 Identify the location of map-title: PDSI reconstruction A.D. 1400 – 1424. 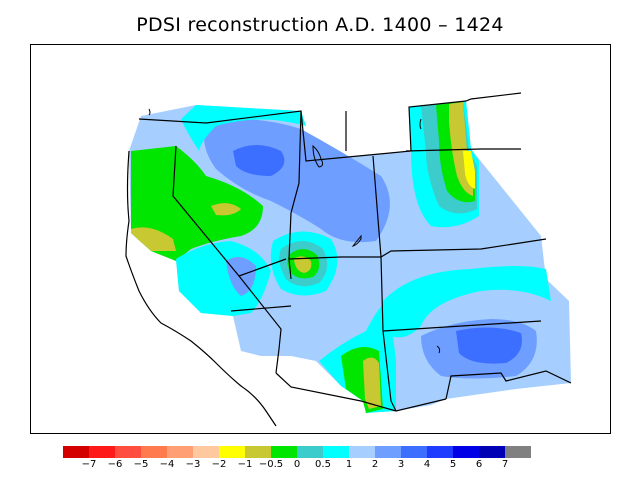
(320, 25).